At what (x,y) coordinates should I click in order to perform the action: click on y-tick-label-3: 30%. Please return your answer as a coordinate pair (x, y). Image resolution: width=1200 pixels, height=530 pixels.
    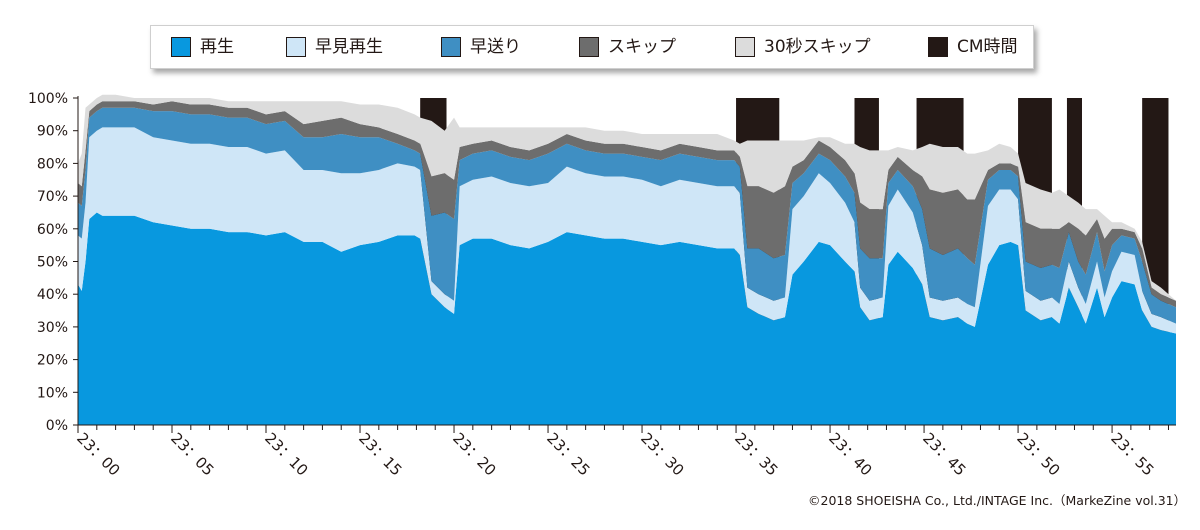
    Looking at the image, I should click on (52, 328).